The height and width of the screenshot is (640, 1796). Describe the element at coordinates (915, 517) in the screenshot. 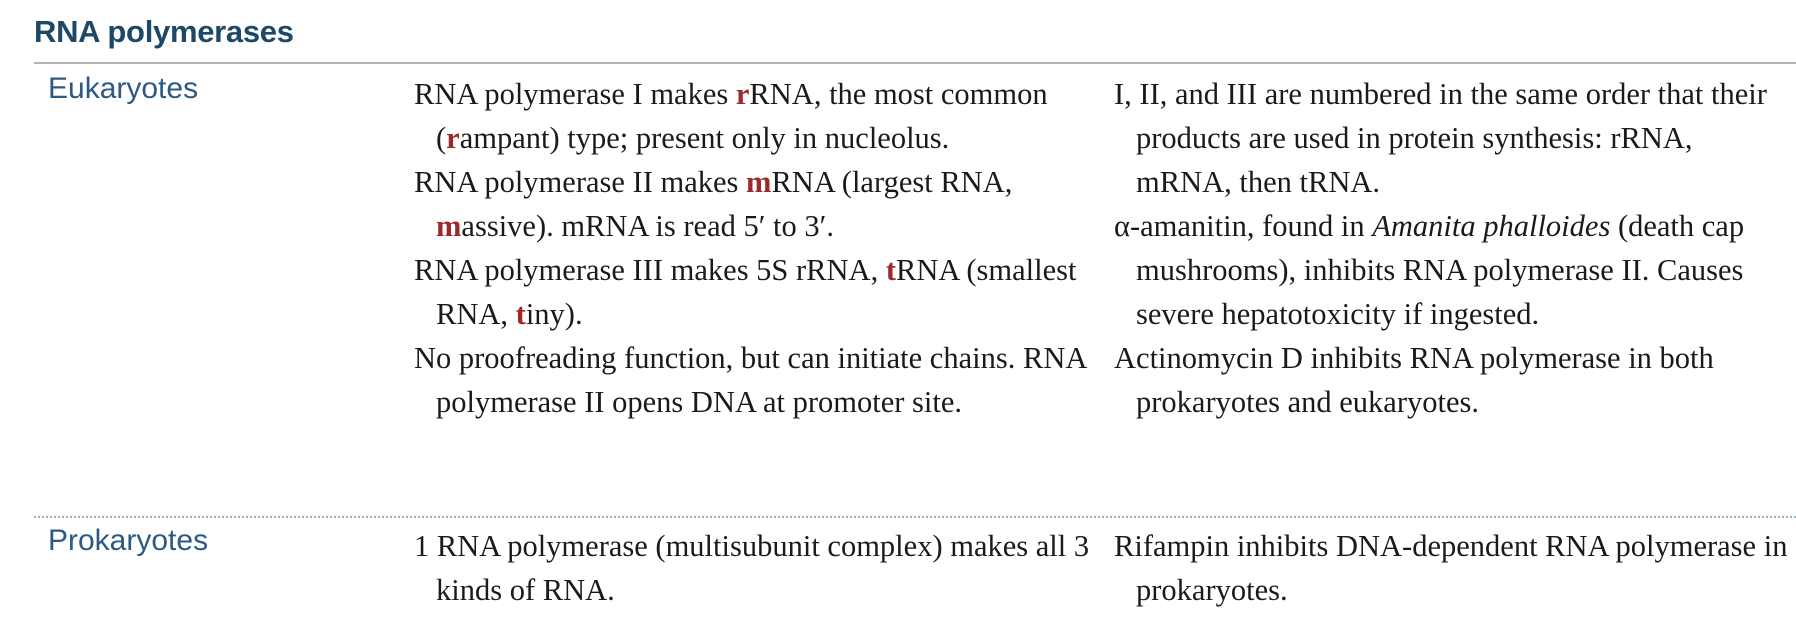

I see `row-divider` at that location.